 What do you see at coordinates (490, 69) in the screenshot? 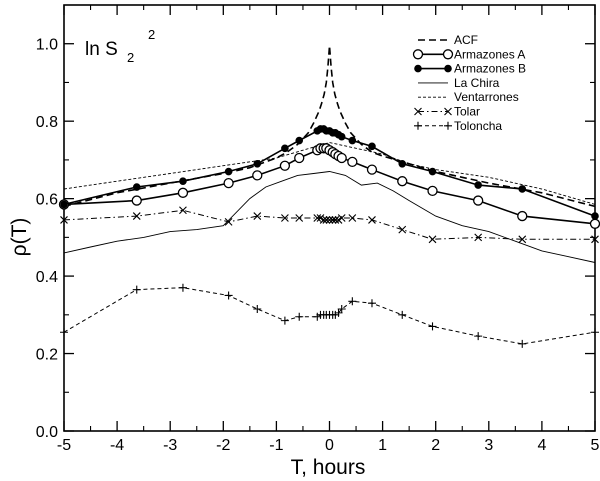
I see `legend-label-armazones-b: Armazones B` at bounding box center [490, 69].